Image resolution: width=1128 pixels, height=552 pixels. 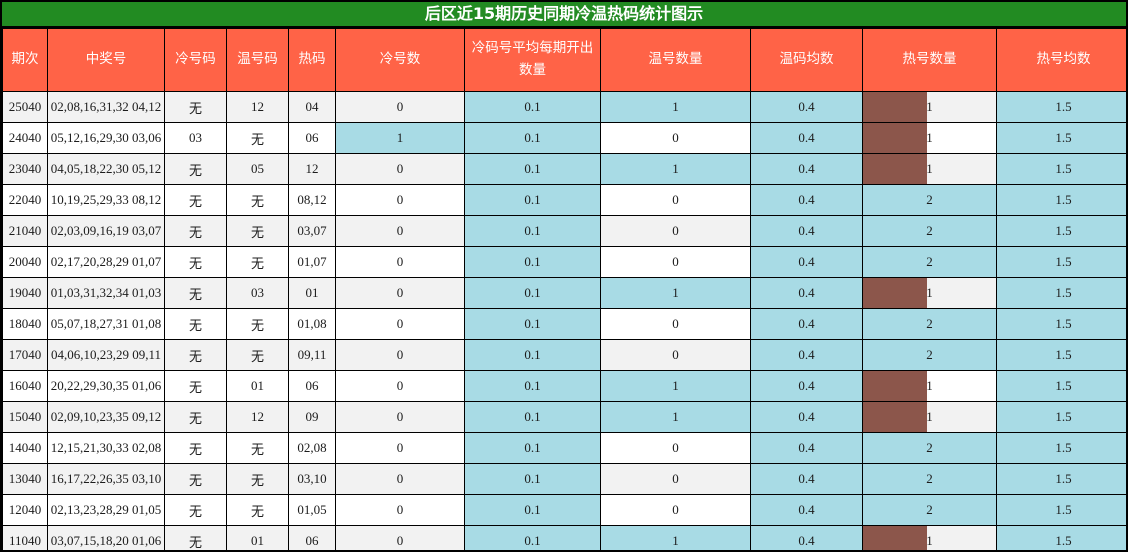 I want to click on cell-winning-numbers-value: 16,17,22,26,35 03,10, so click(x=106, y=478).